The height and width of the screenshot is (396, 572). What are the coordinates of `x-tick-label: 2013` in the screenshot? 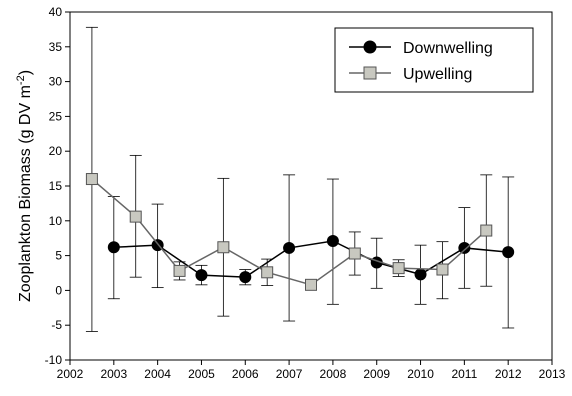 It's located at (552, 374).